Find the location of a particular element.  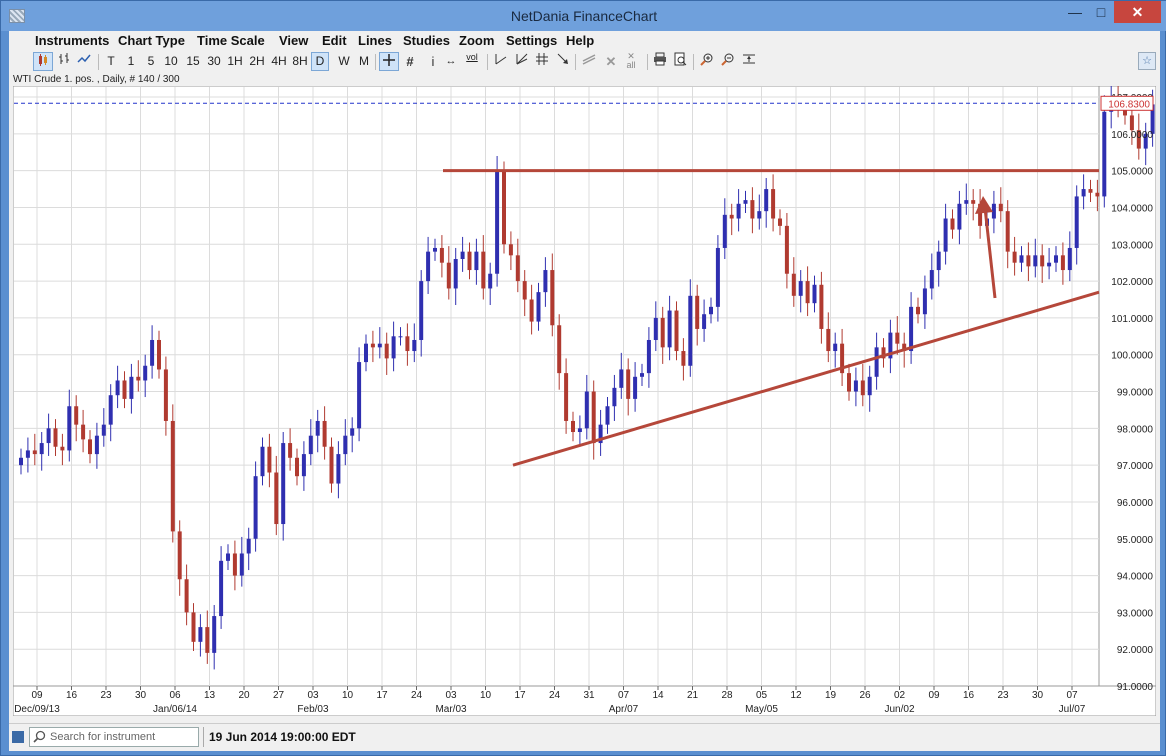

x-tick-label: 10 is located at coordinates (486, 695).